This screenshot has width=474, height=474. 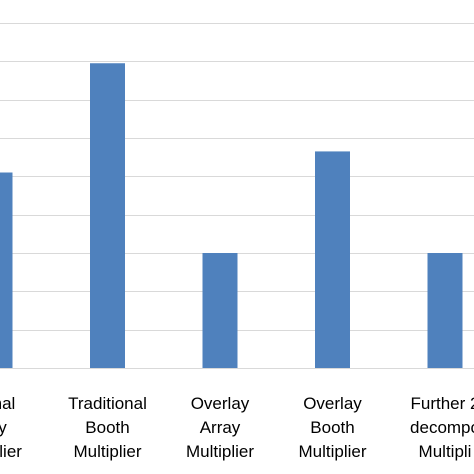 I want to click on x-tick-label: Multipli, so click(x=445, y=451).